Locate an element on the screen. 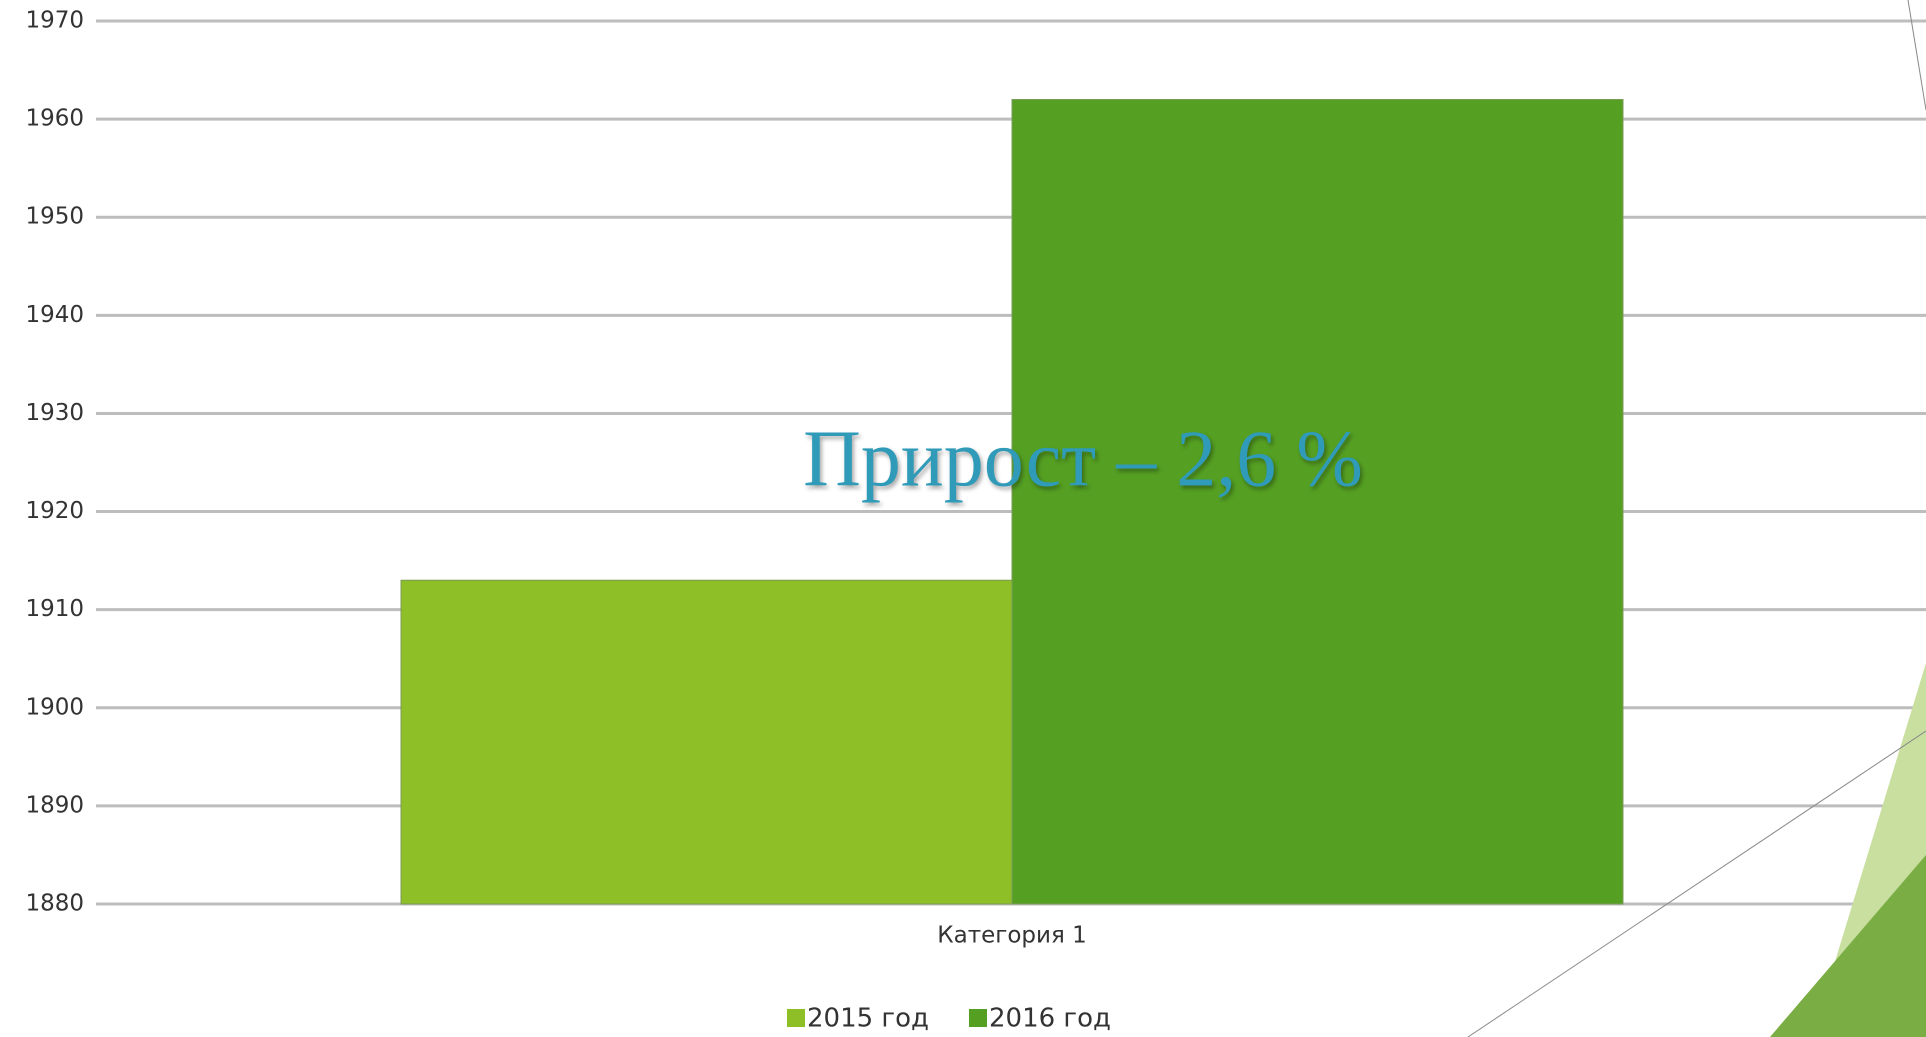 The width and height of the screenshot is (1926, 1037). y-tick-label: 1880 is located at coordinates (54, 904).